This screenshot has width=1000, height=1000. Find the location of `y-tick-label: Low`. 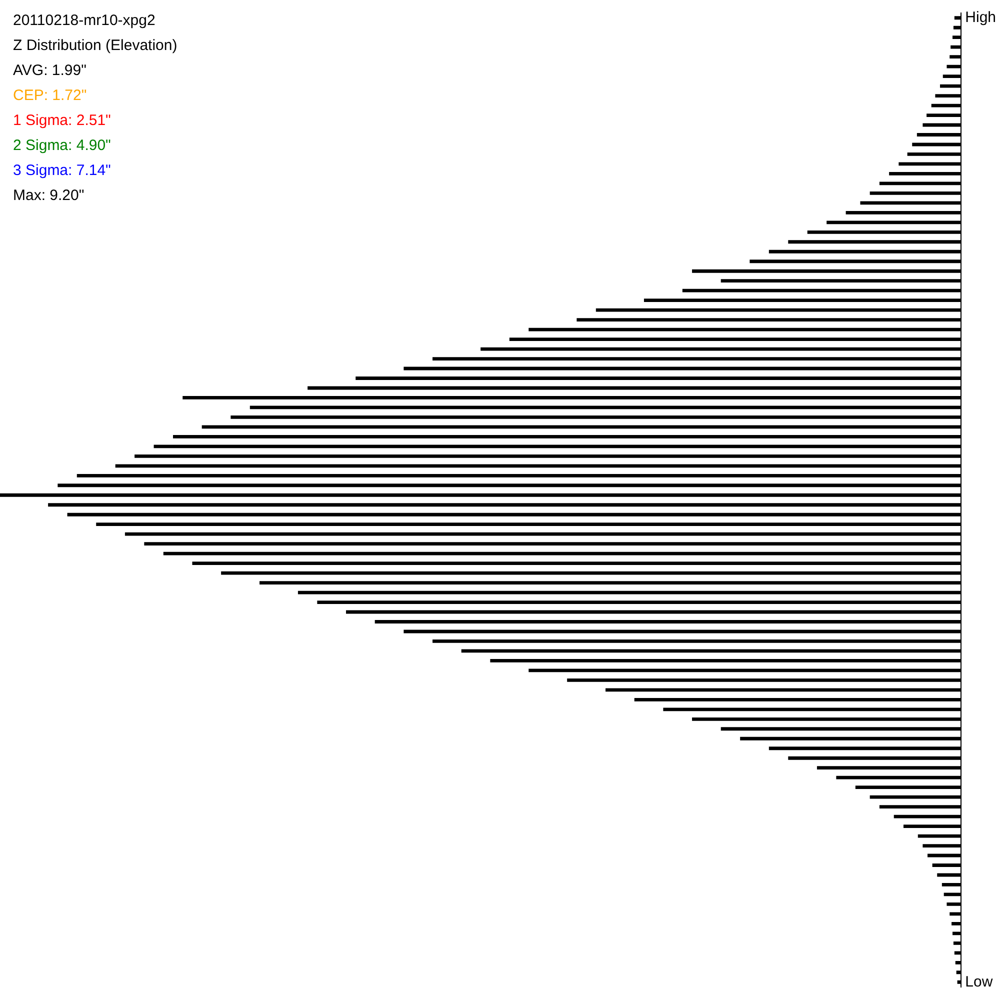

y-tick-label: Low is located at coordinates (979, 981).